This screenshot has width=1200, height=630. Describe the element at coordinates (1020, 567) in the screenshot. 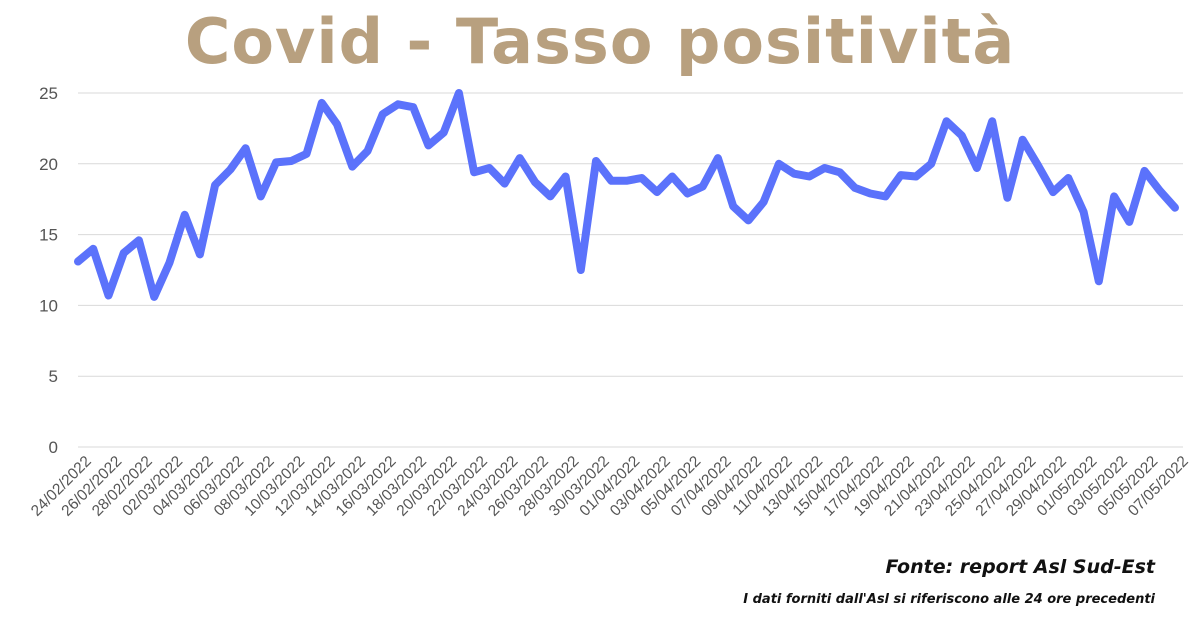

I see `source-label: Fonte: report Asl Sud-Est` at that location.